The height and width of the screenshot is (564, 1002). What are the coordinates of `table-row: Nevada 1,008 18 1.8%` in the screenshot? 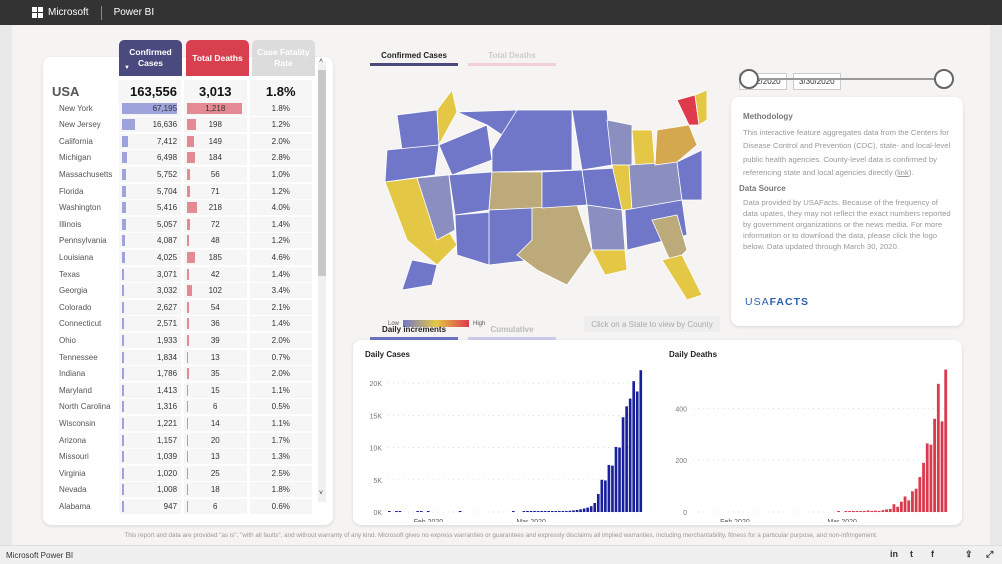 It's located at (179, 490).